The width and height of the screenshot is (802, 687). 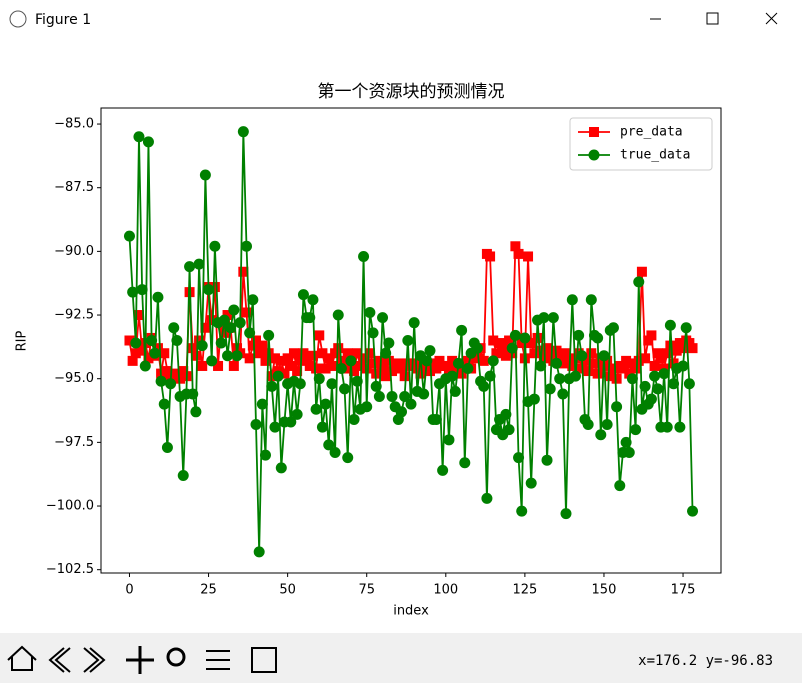 I want to click on legend-label: true_data, so click(x=655, y=155).